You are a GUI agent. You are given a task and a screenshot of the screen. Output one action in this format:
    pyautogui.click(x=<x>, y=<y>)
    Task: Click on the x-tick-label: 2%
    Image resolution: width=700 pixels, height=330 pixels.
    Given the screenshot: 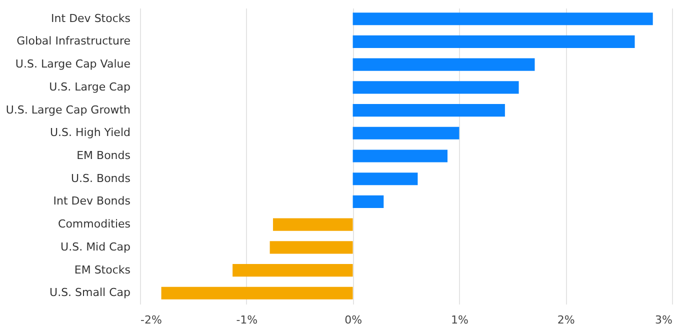 What is the action you would take?
    pyautogui.click(x=566, y=320)
    